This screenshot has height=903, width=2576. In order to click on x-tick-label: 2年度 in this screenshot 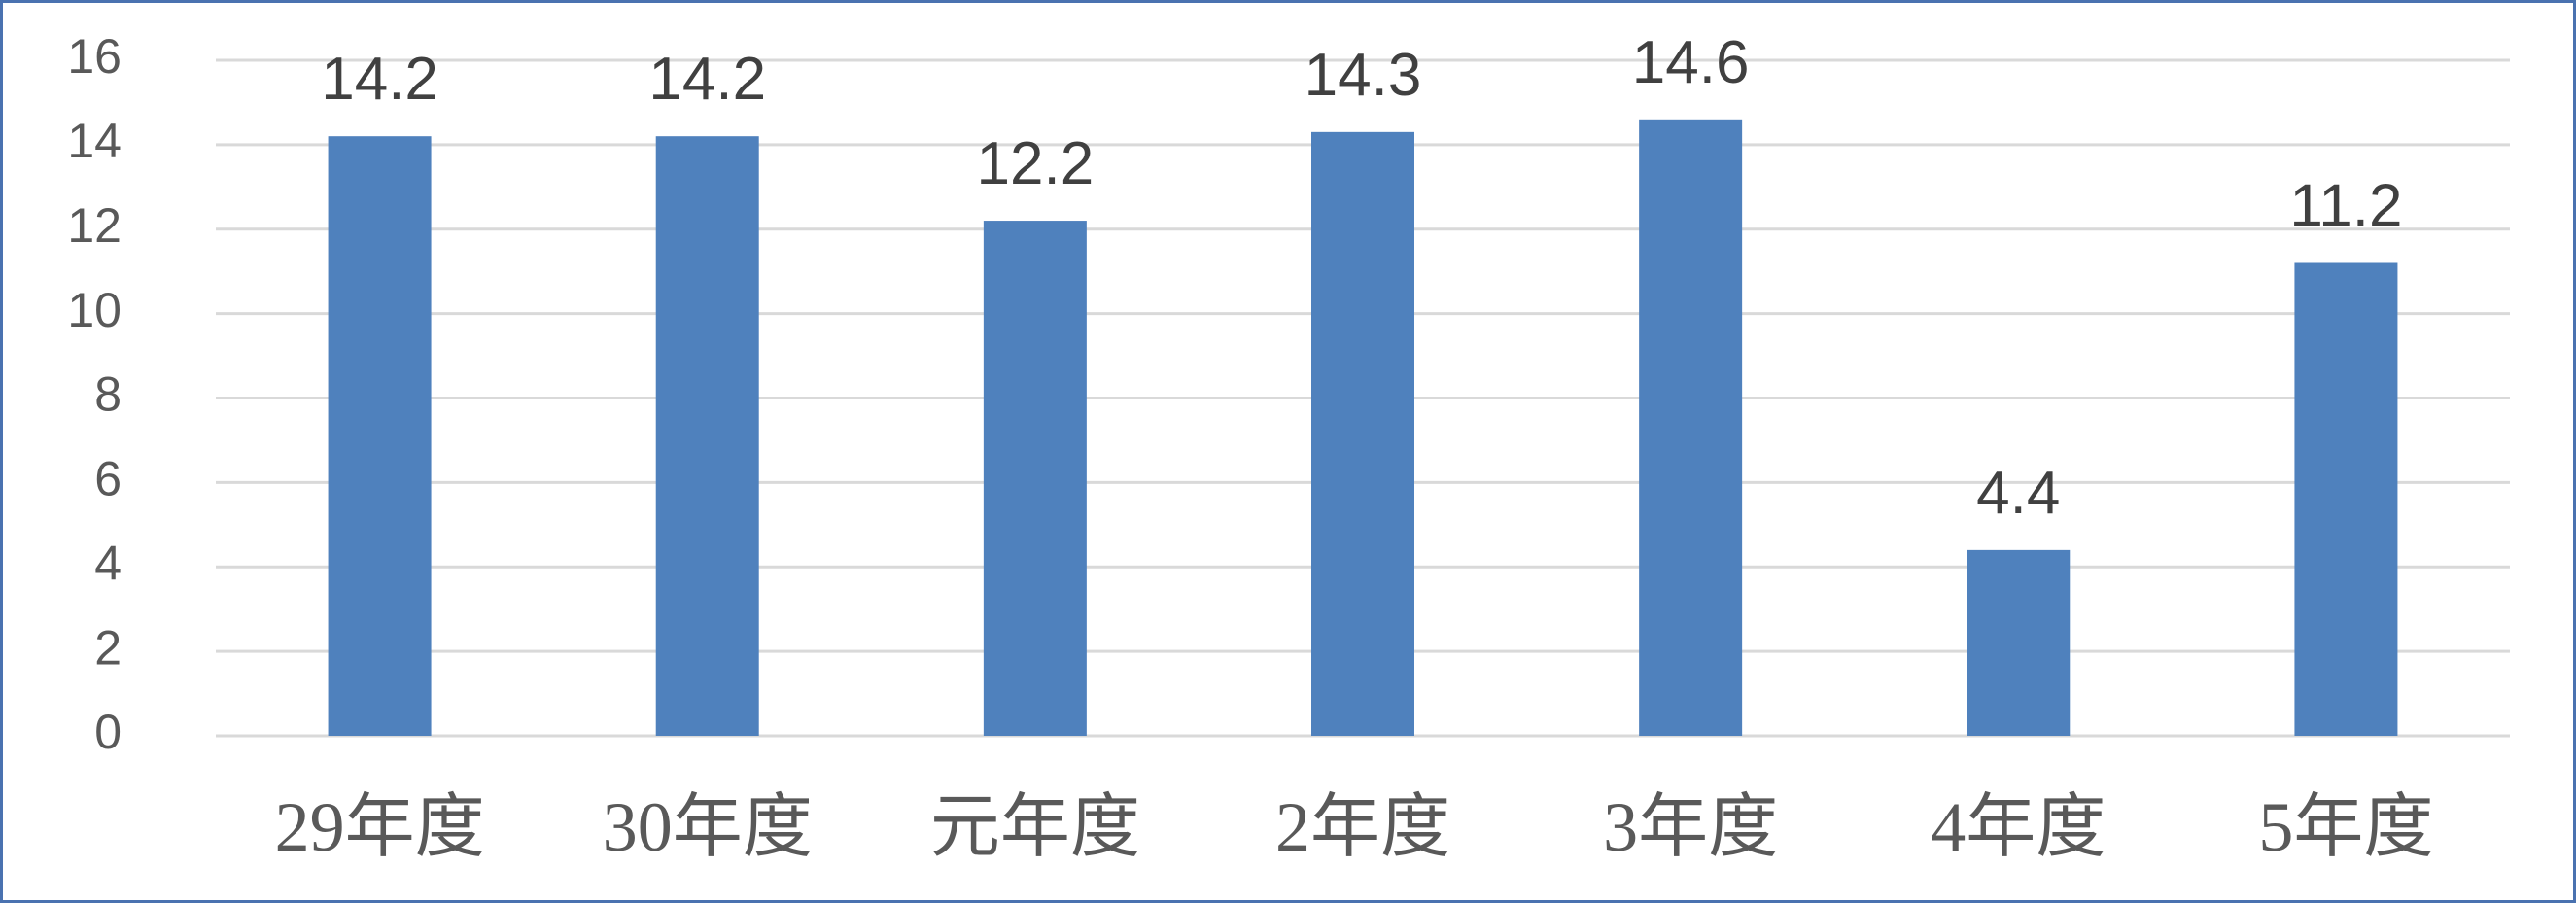, I will do `click(1363, 827)`.